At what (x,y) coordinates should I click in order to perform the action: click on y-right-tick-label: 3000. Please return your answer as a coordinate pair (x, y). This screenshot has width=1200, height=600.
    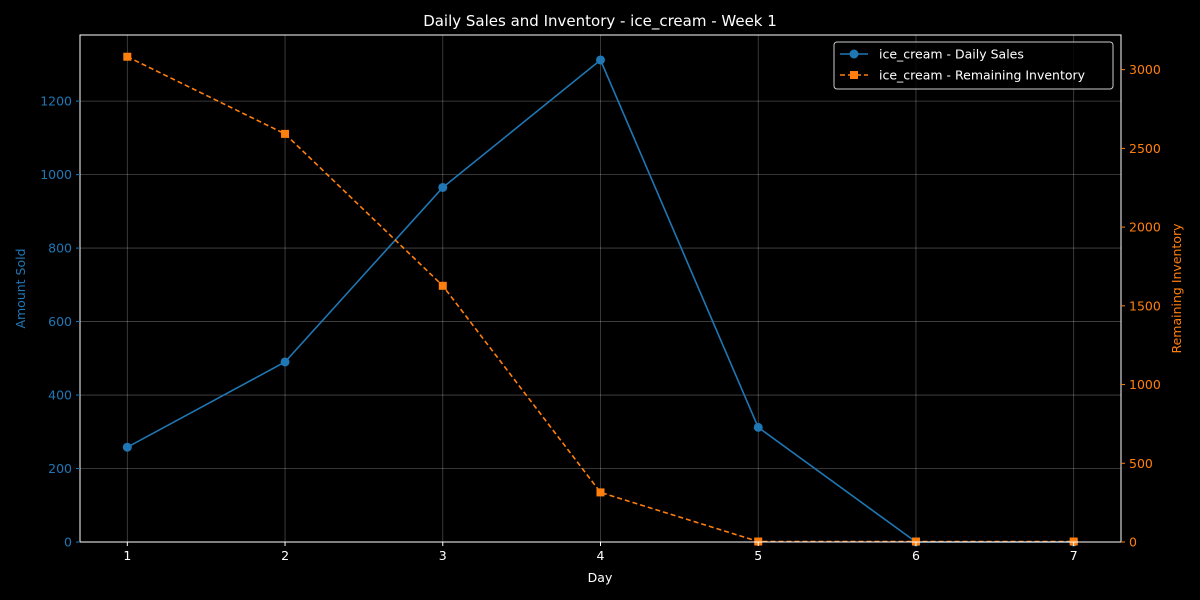
    Looking at the image, I should click on (1145, 69).